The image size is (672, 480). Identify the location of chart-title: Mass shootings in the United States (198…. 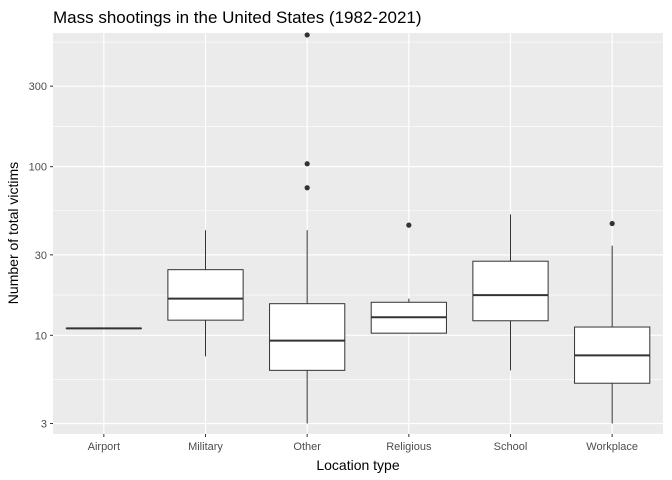
(237, 17).